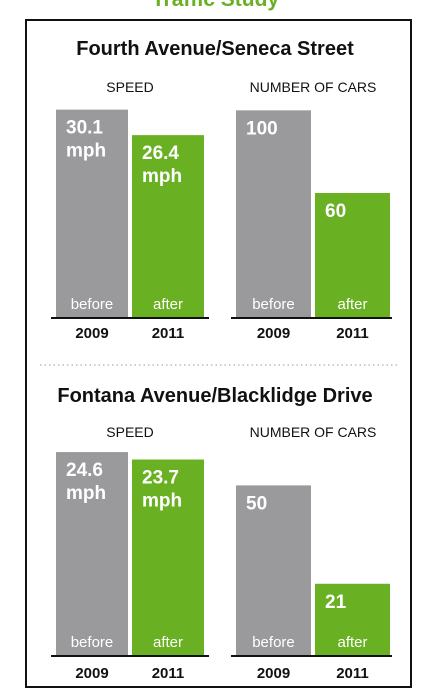 Image resolution: width=431 pixels, height=700 pixels. Describe the element at coordinates (215, 6) in the screenshot. I see `page-title: Traffic Study` at that location.